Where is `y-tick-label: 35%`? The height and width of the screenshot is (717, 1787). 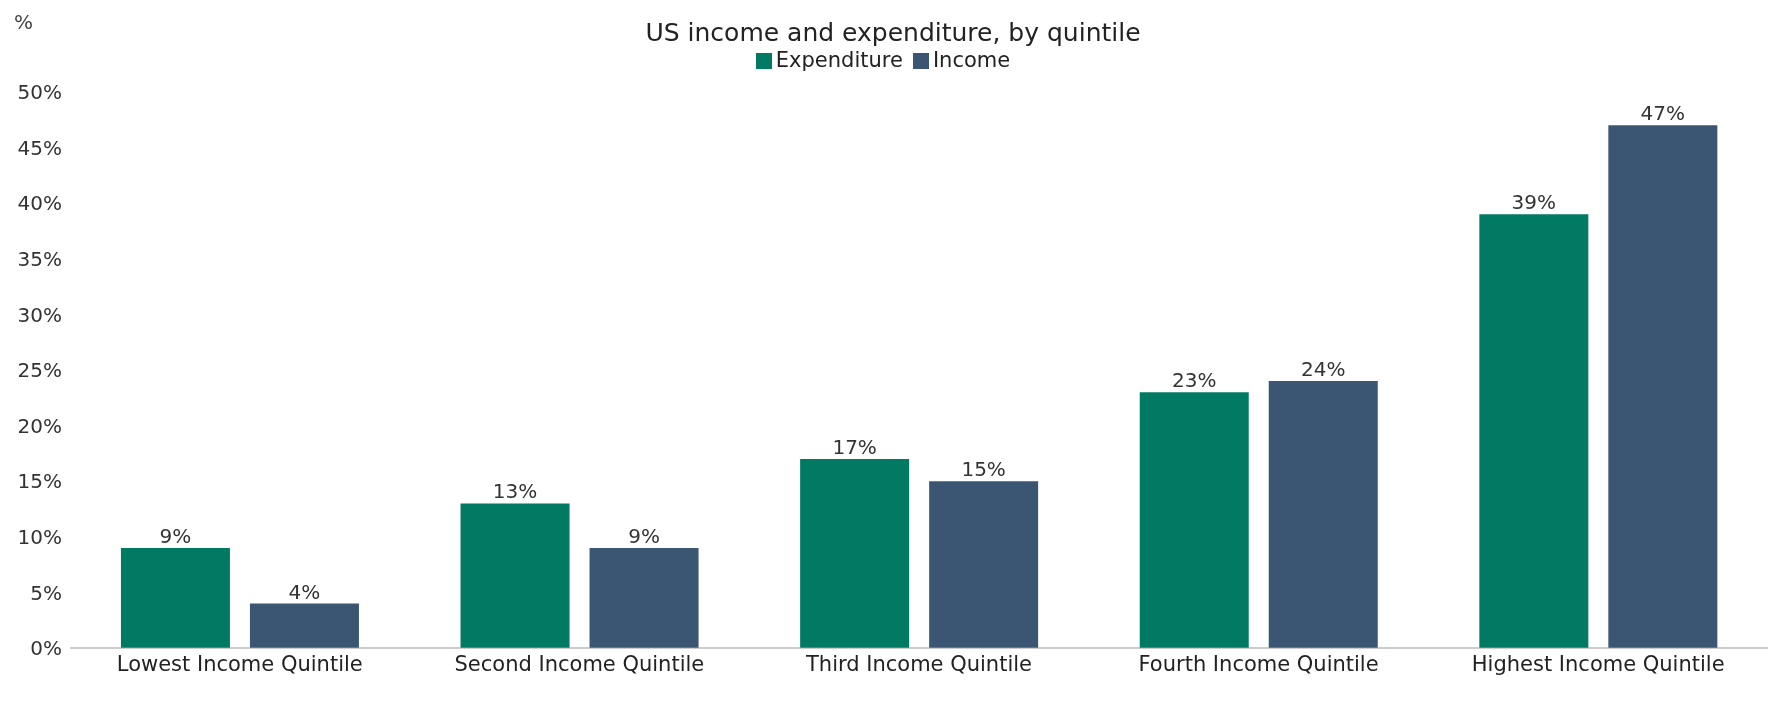 y-tick-label: 35% is located at coordinates (39, 258).